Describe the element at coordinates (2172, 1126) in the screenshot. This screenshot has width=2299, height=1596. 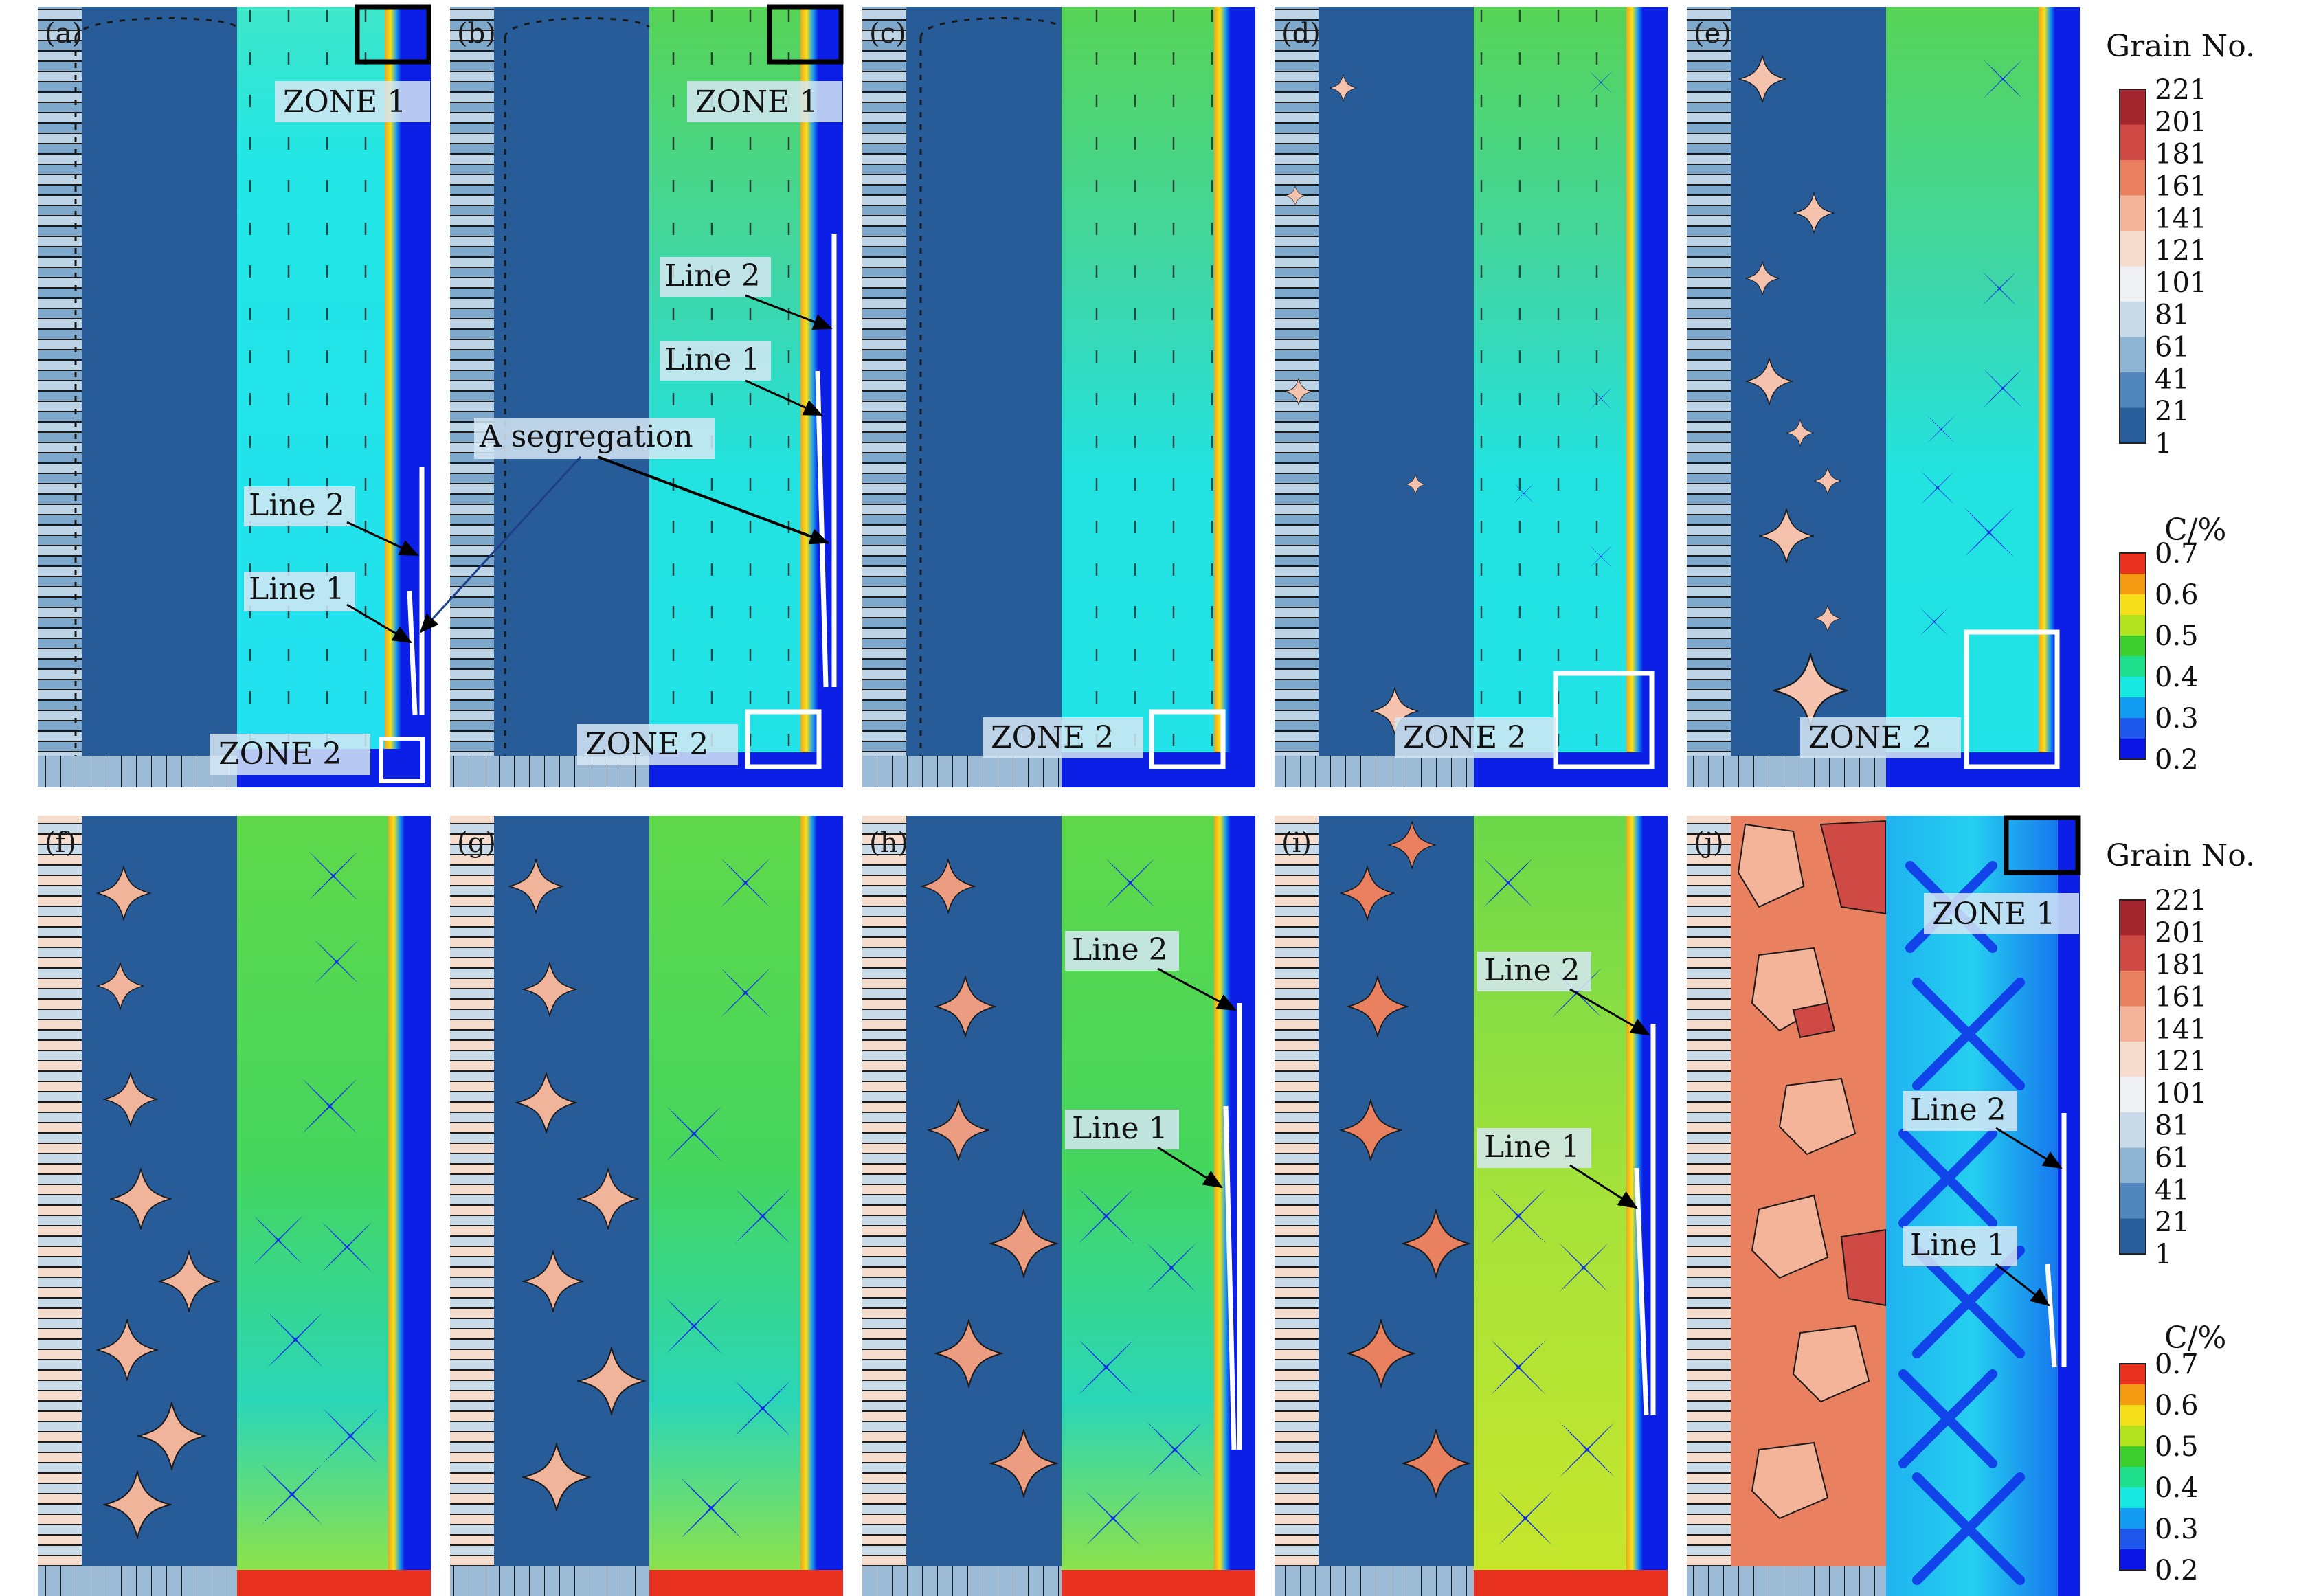
I see `colorbar-tick-label: 81` at that location.